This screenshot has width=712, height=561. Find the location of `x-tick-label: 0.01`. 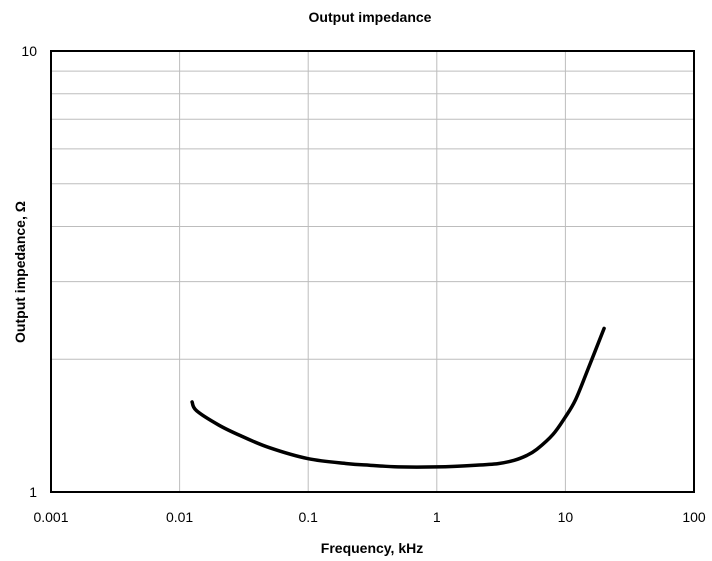

x-tick-label: 0.01 is located at coordinates (179, 517).